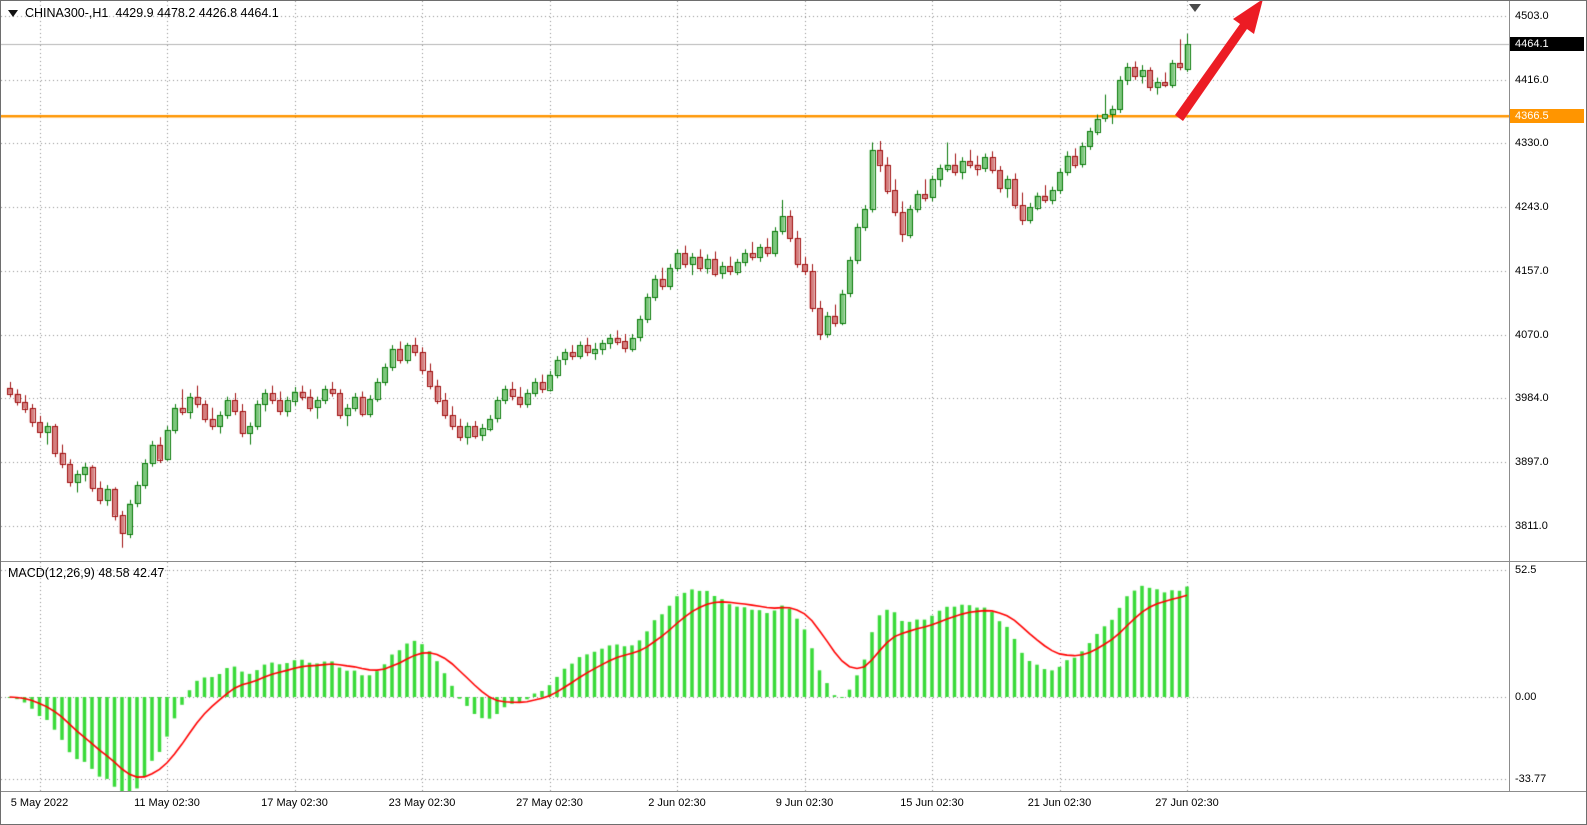 Image resolution: width=1587 pixels, height=825 pixels. Describe the element at coordinates (1532, 207) in the screenshot. I see `price-tick-label: 4243.0` at that location.